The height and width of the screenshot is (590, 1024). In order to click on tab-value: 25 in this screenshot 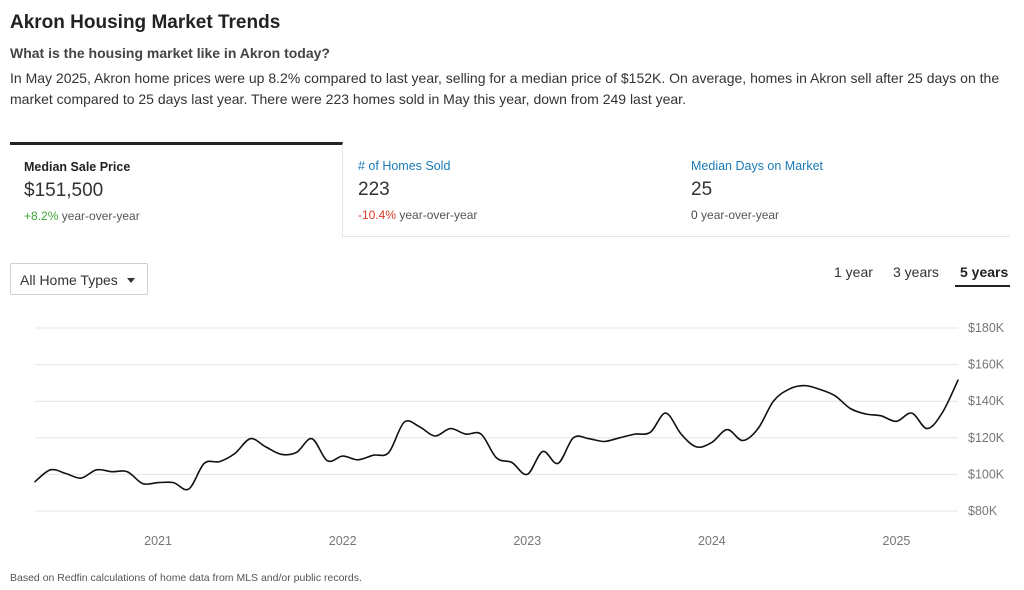, I will do `click(702, 189)`.